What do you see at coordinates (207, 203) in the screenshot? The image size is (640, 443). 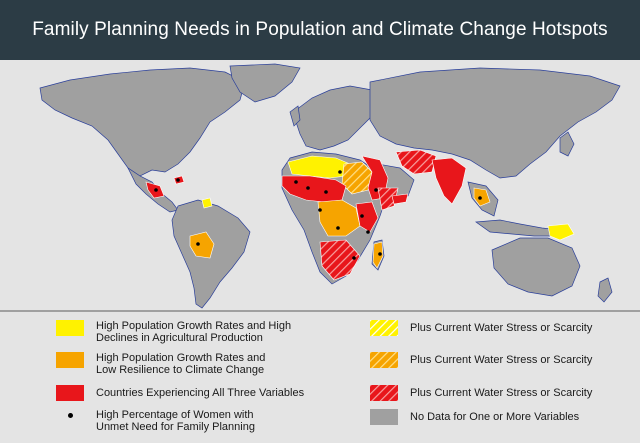 I see `region-guyana-yellow` at bounding box center [207, 203].